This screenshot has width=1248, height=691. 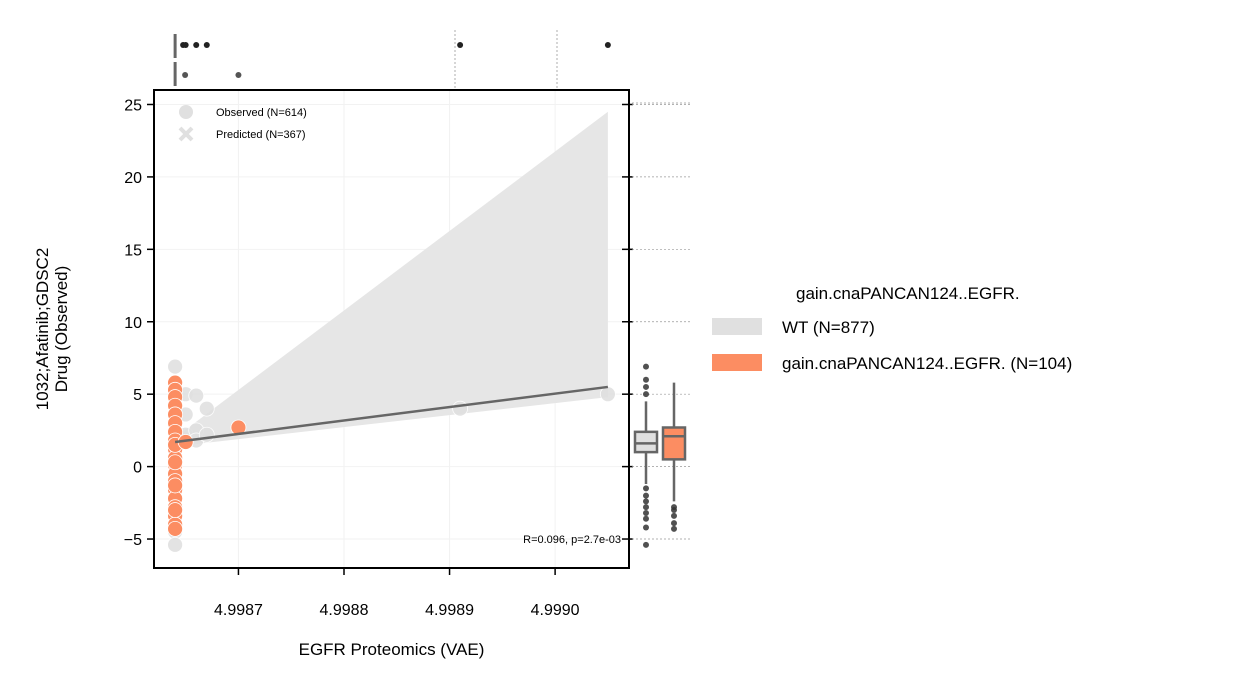 I want to click on x-tick-label: 4.9989, so click(x=449, y=610).